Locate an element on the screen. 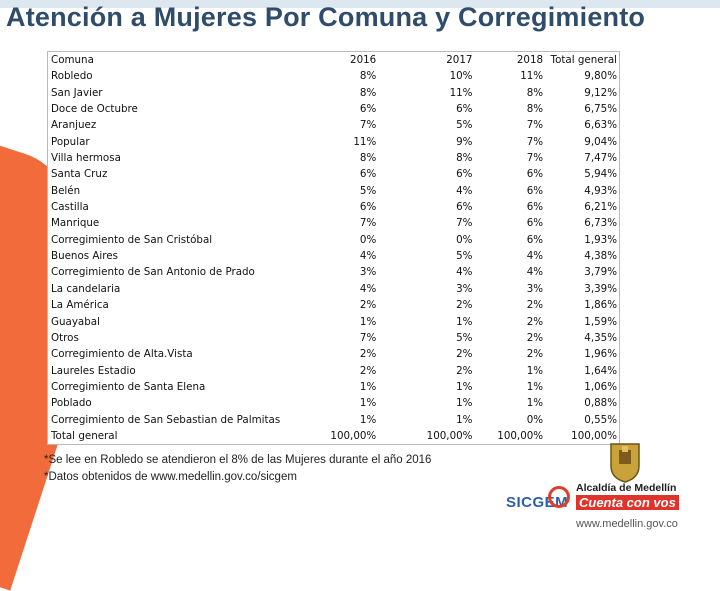 The image size is (720, 591). cell-total-general: 3,39% is located at coordinates (600, 288).